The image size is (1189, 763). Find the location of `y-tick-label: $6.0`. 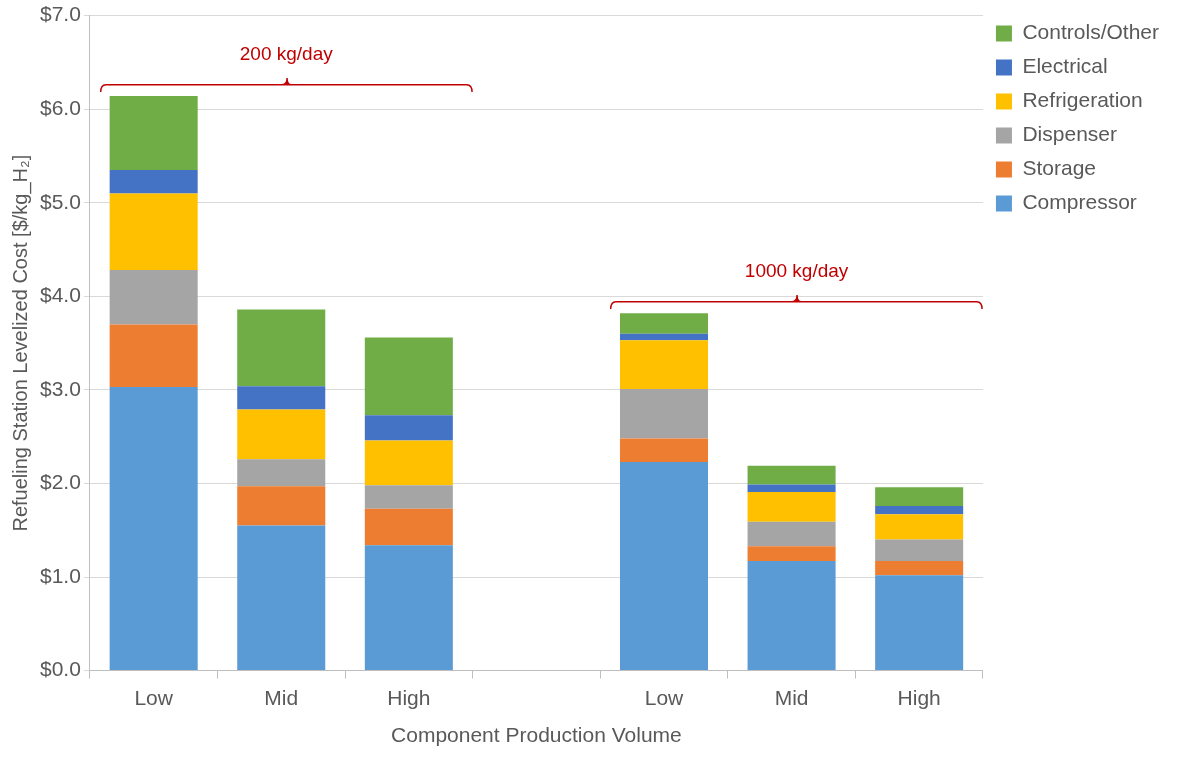

y-tick-label: $6.0 is located at coordinates (60, 107).